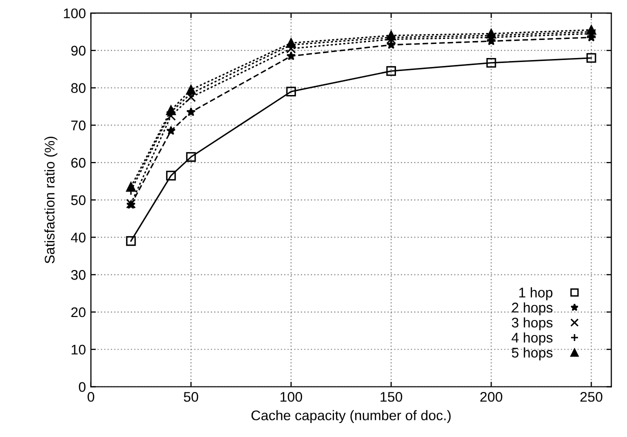 This screenshot has width=627, height=437. Describe the element at coordinates (532, 323) in the screenshot. I see `legend-label: 3 hops` at that location.